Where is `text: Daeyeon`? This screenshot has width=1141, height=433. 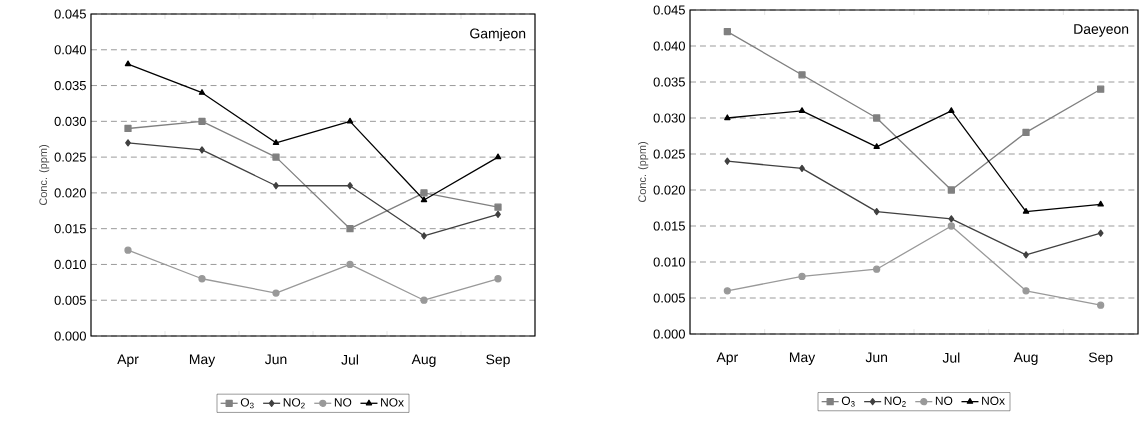 text: Daeyeon is located at coordinates (1101, 30).